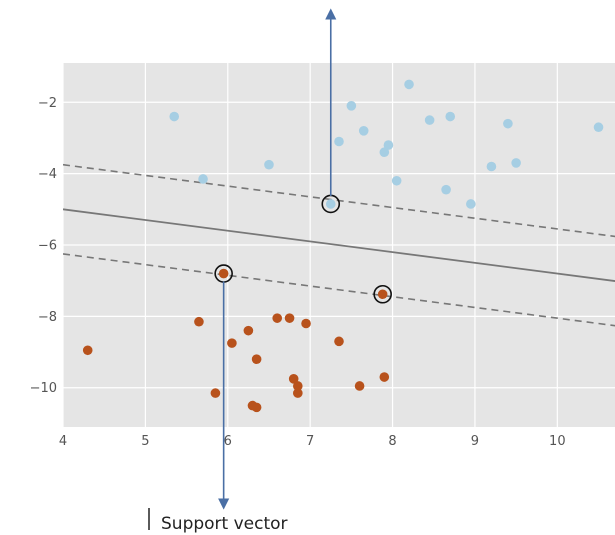 This screenshot has height=535, width=615. Describe the element at coordinates (310, 441) in the screenshot. I see `x-tick-label: 7` at that location.